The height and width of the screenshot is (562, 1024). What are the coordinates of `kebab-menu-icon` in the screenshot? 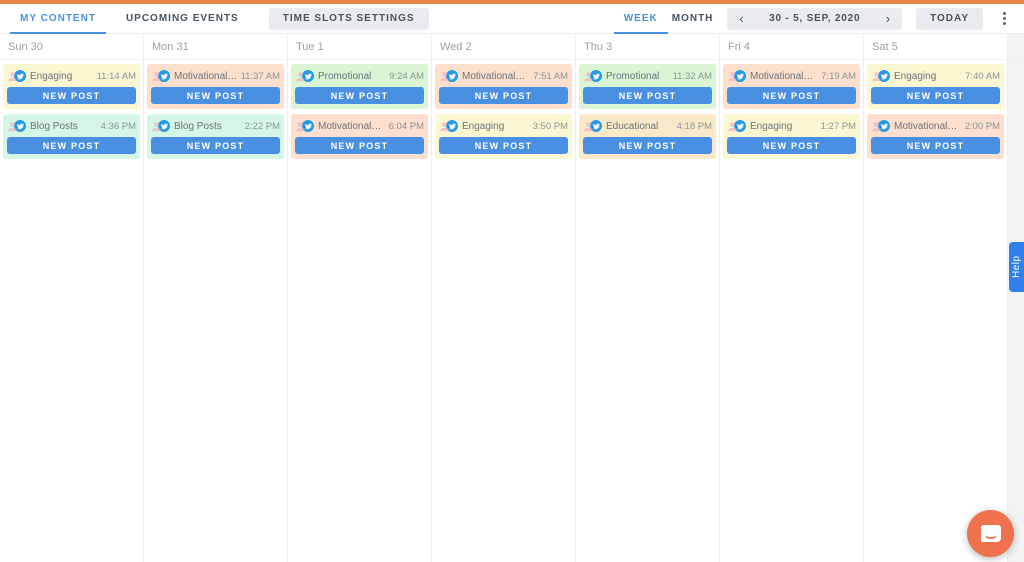 It's located at (1004, 18).